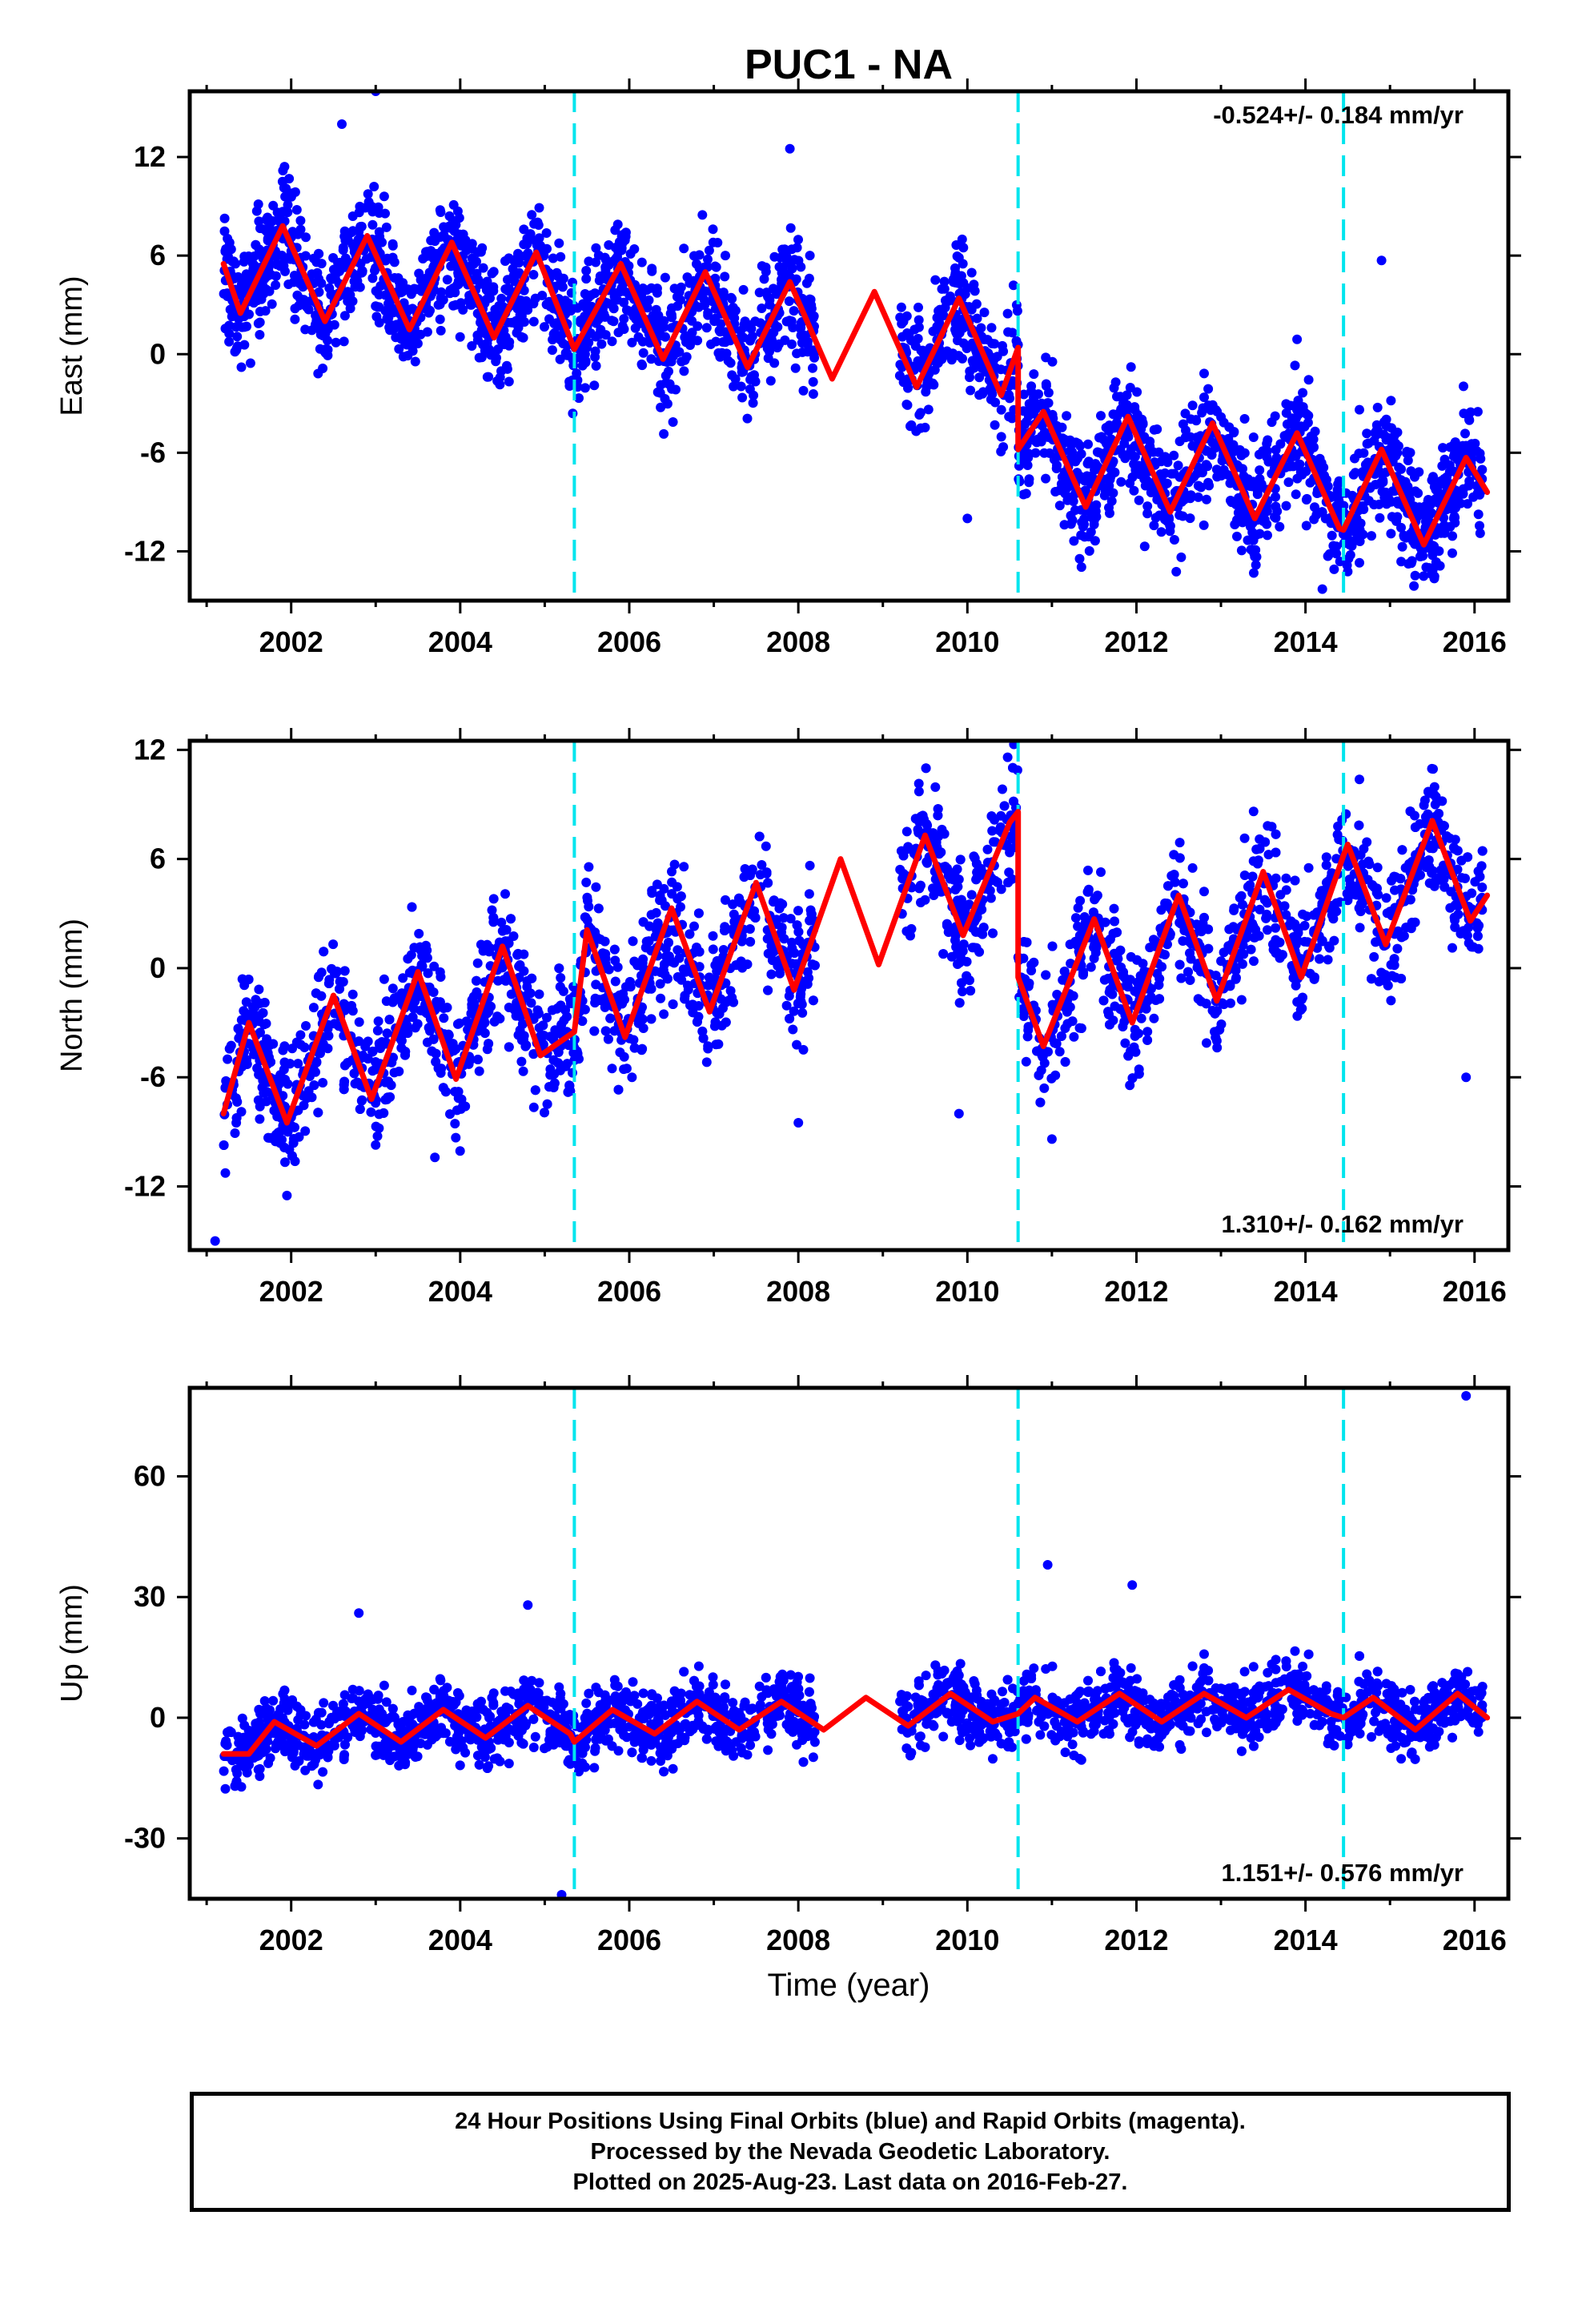 The height and width of the screenshot is (2324, 1582). I want to click on y-axis-label: East (mm), so click(72, 345).